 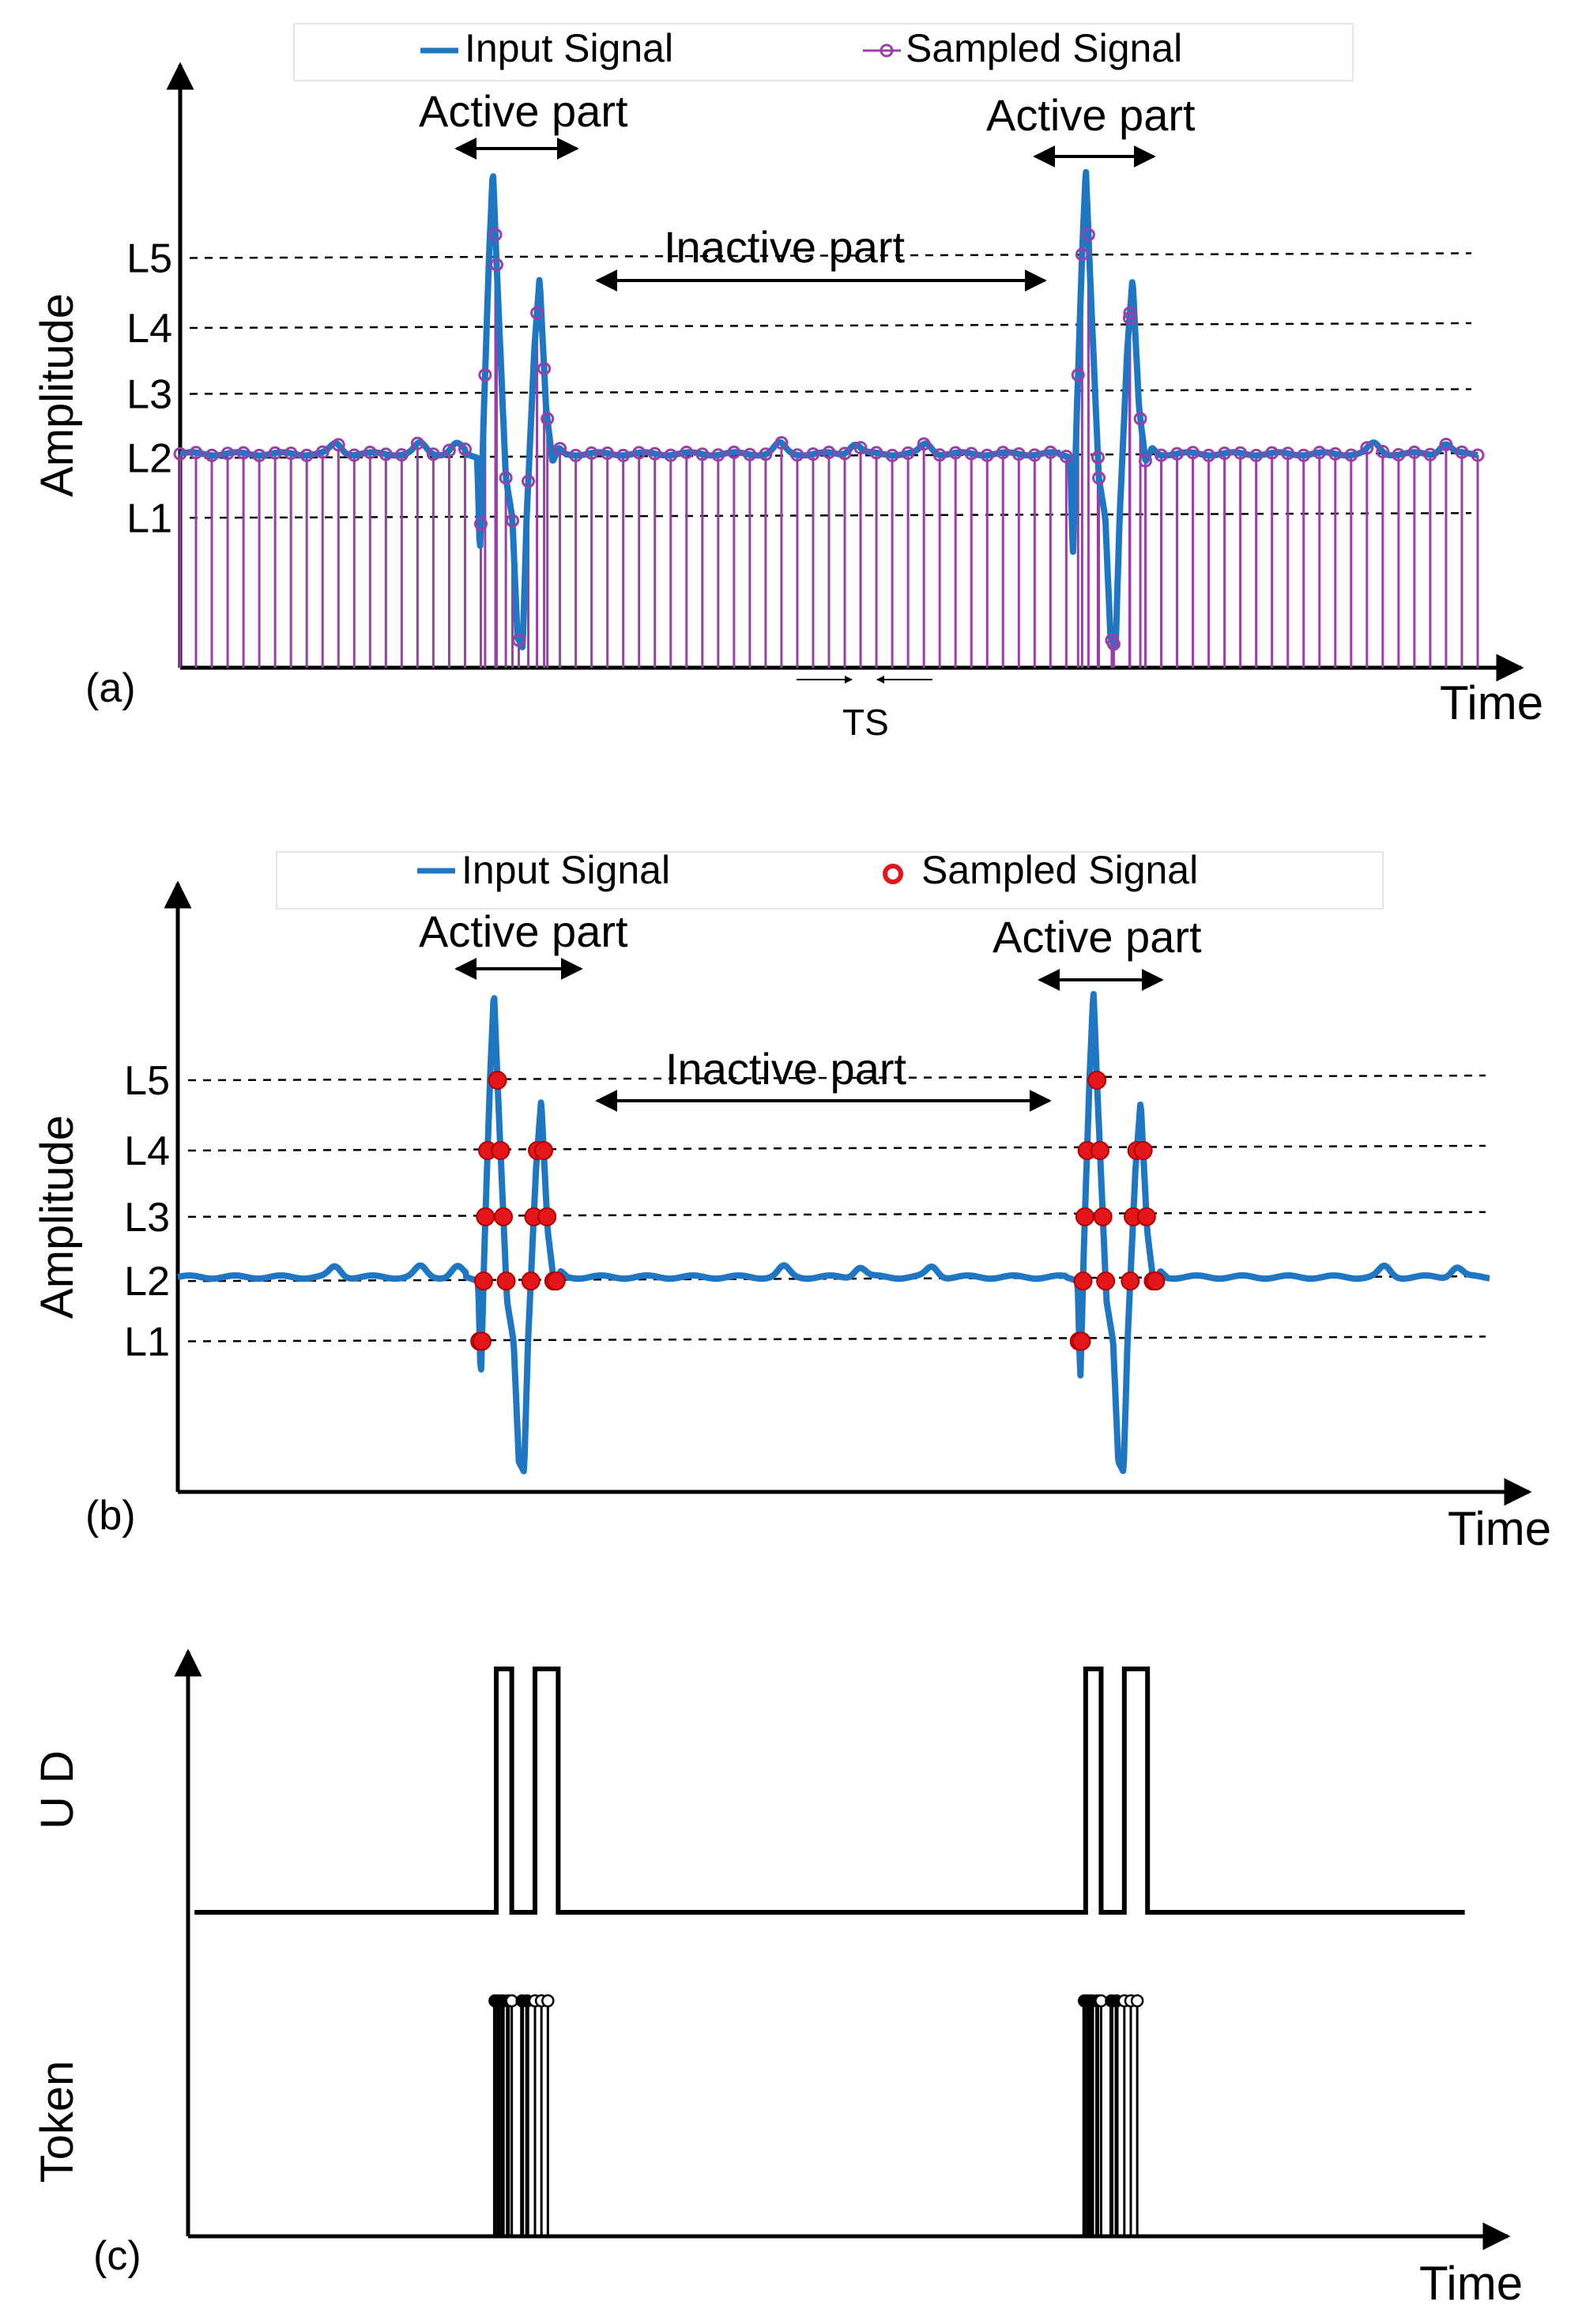 I want to click on inactive-label-b: Inactive part, so click(x=785, y=1069).